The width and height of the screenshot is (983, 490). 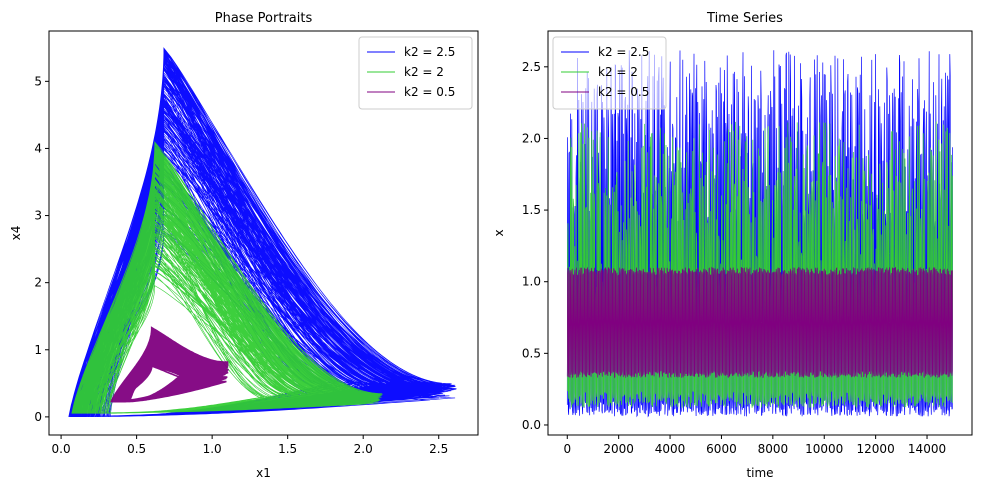 What do you see at coordinates (531, 67) in the screenshot?
I see `y-tick-label: 2.5` at bounding box center [531, 67].